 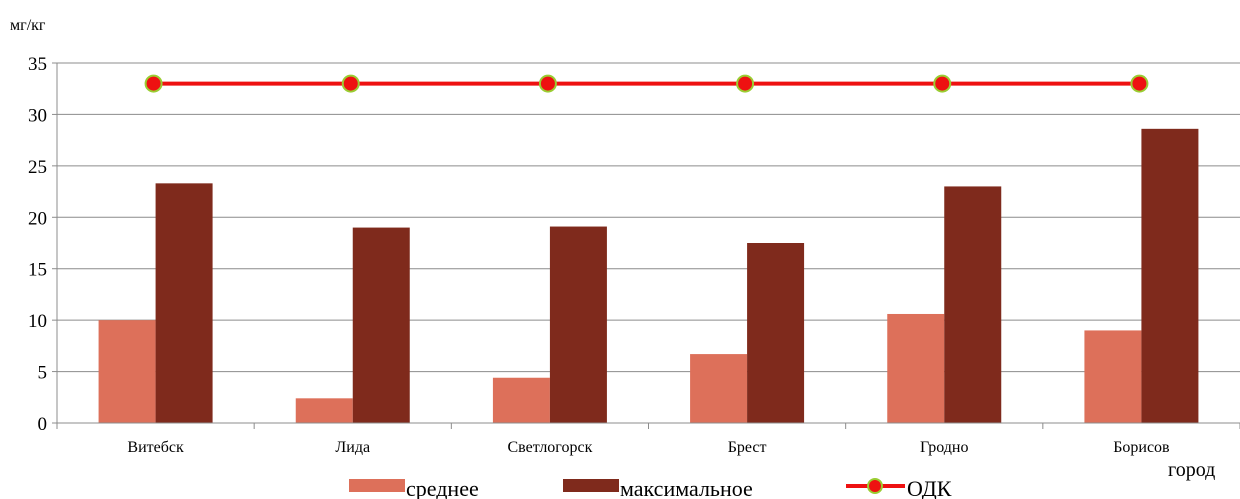 I want to click on legend: среднее максимальное ОДК, so click(x=650, y=487).